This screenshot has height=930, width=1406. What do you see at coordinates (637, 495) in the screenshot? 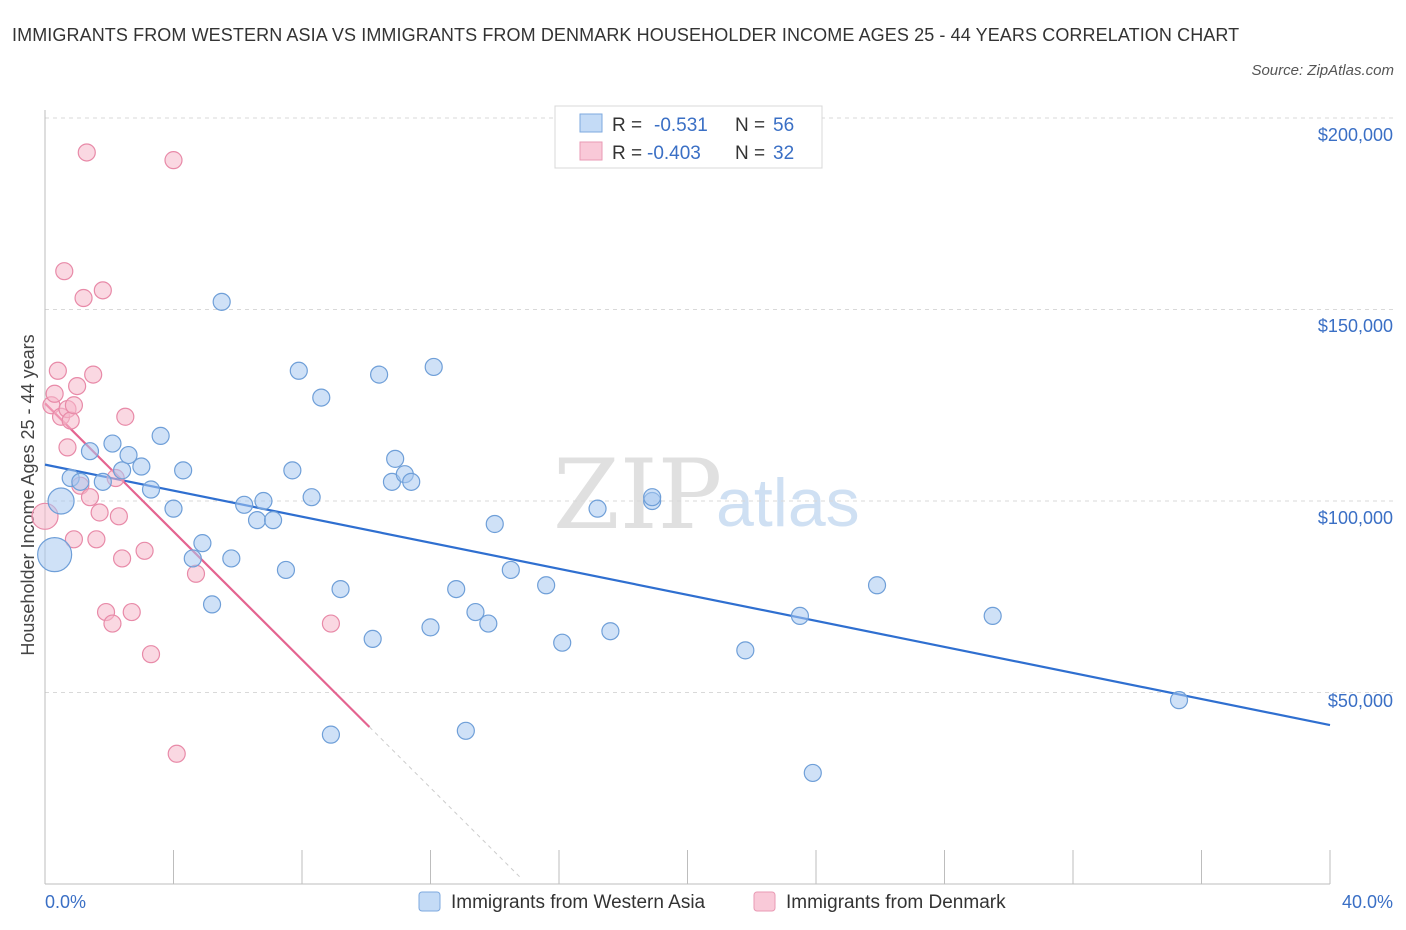
I see `watermark-zip: ZIP` at bounding box center [637, 495].